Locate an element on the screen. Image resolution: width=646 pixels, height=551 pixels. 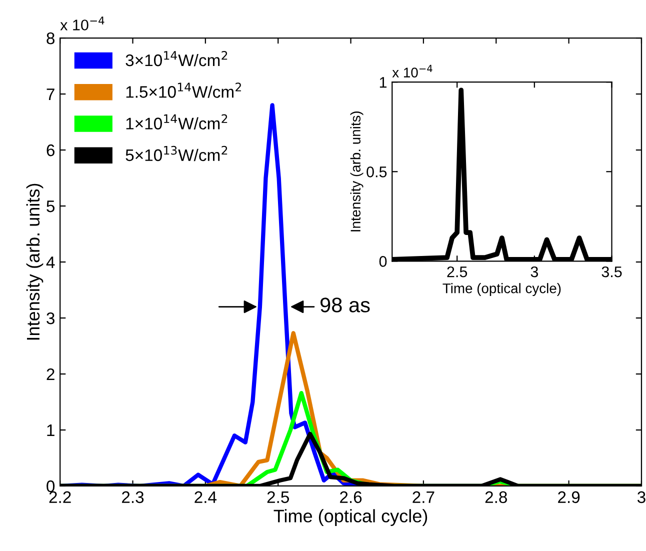
legend-label: 5×10$^{13}$W/cm$^{2}$ is located at coordinates (177, 154).